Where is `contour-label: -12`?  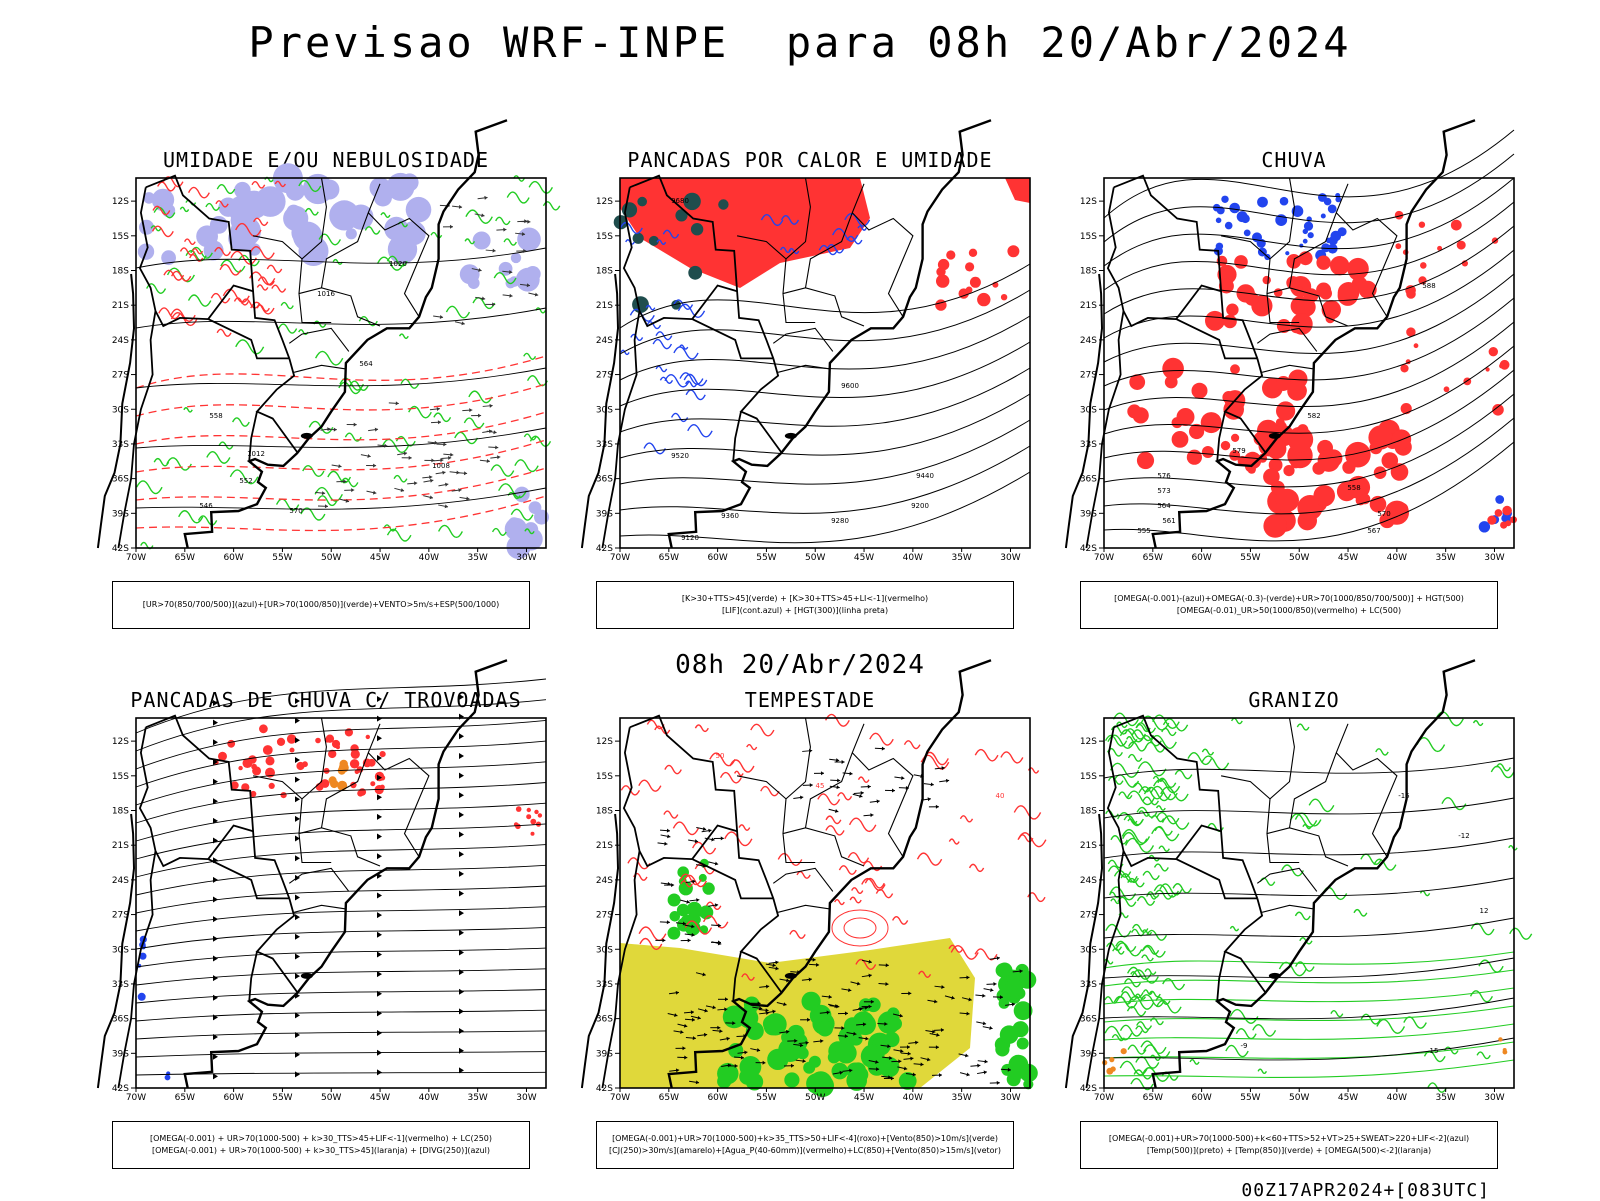
contour-label: -12 is located at coordinates (1463, 836).